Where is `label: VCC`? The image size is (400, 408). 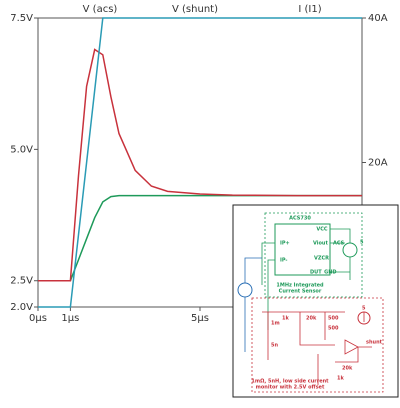
label: VCC is located at coordinates (322, 230).